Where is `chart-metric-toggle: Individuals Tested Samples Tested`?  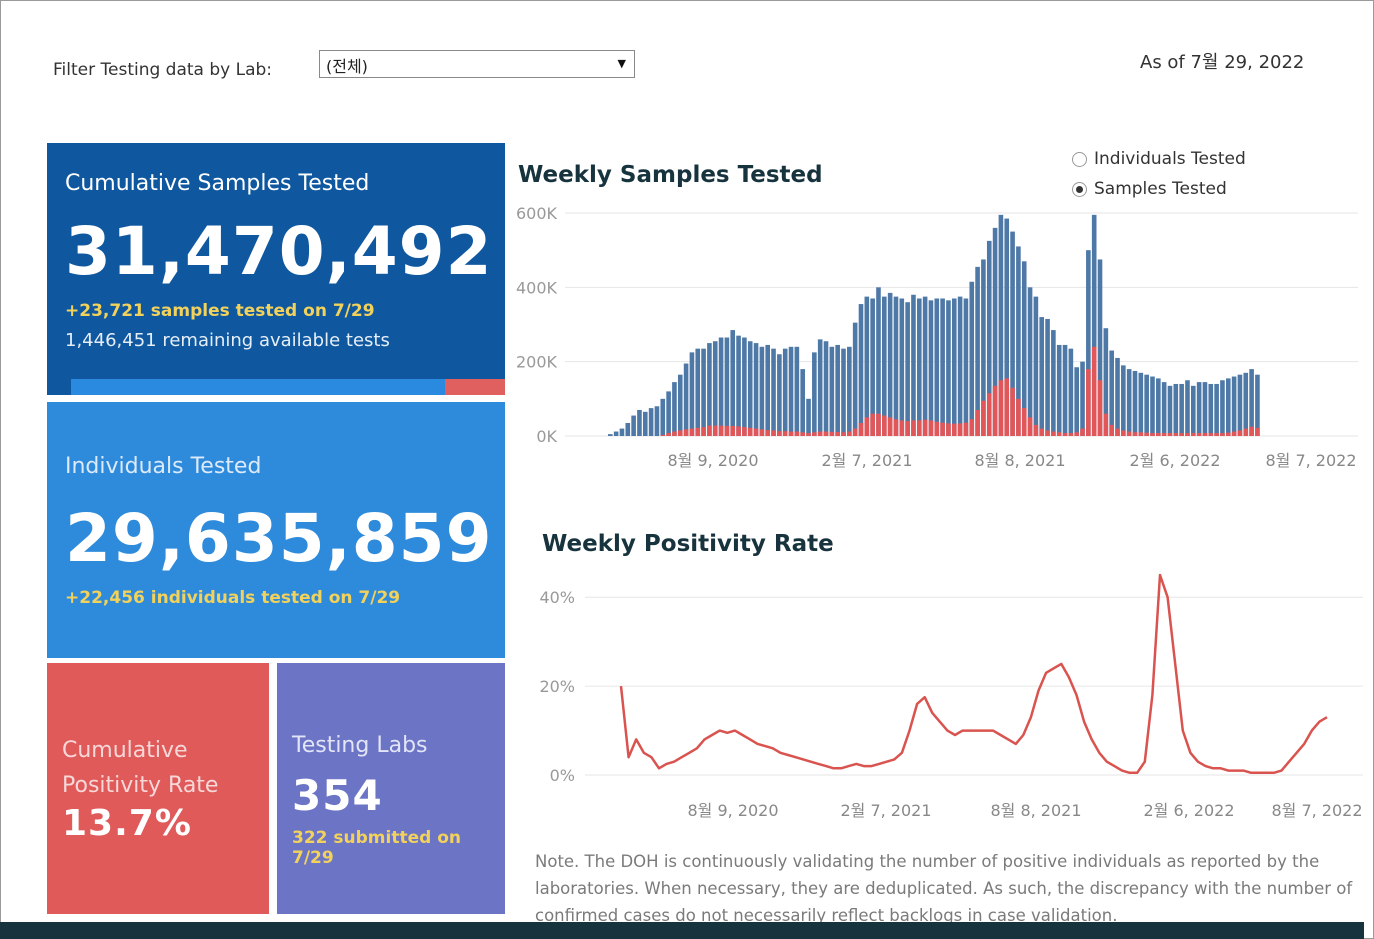 chart-metric-toggle: Individuals Tested Samples Tested is located at coordinates (1159, 174).